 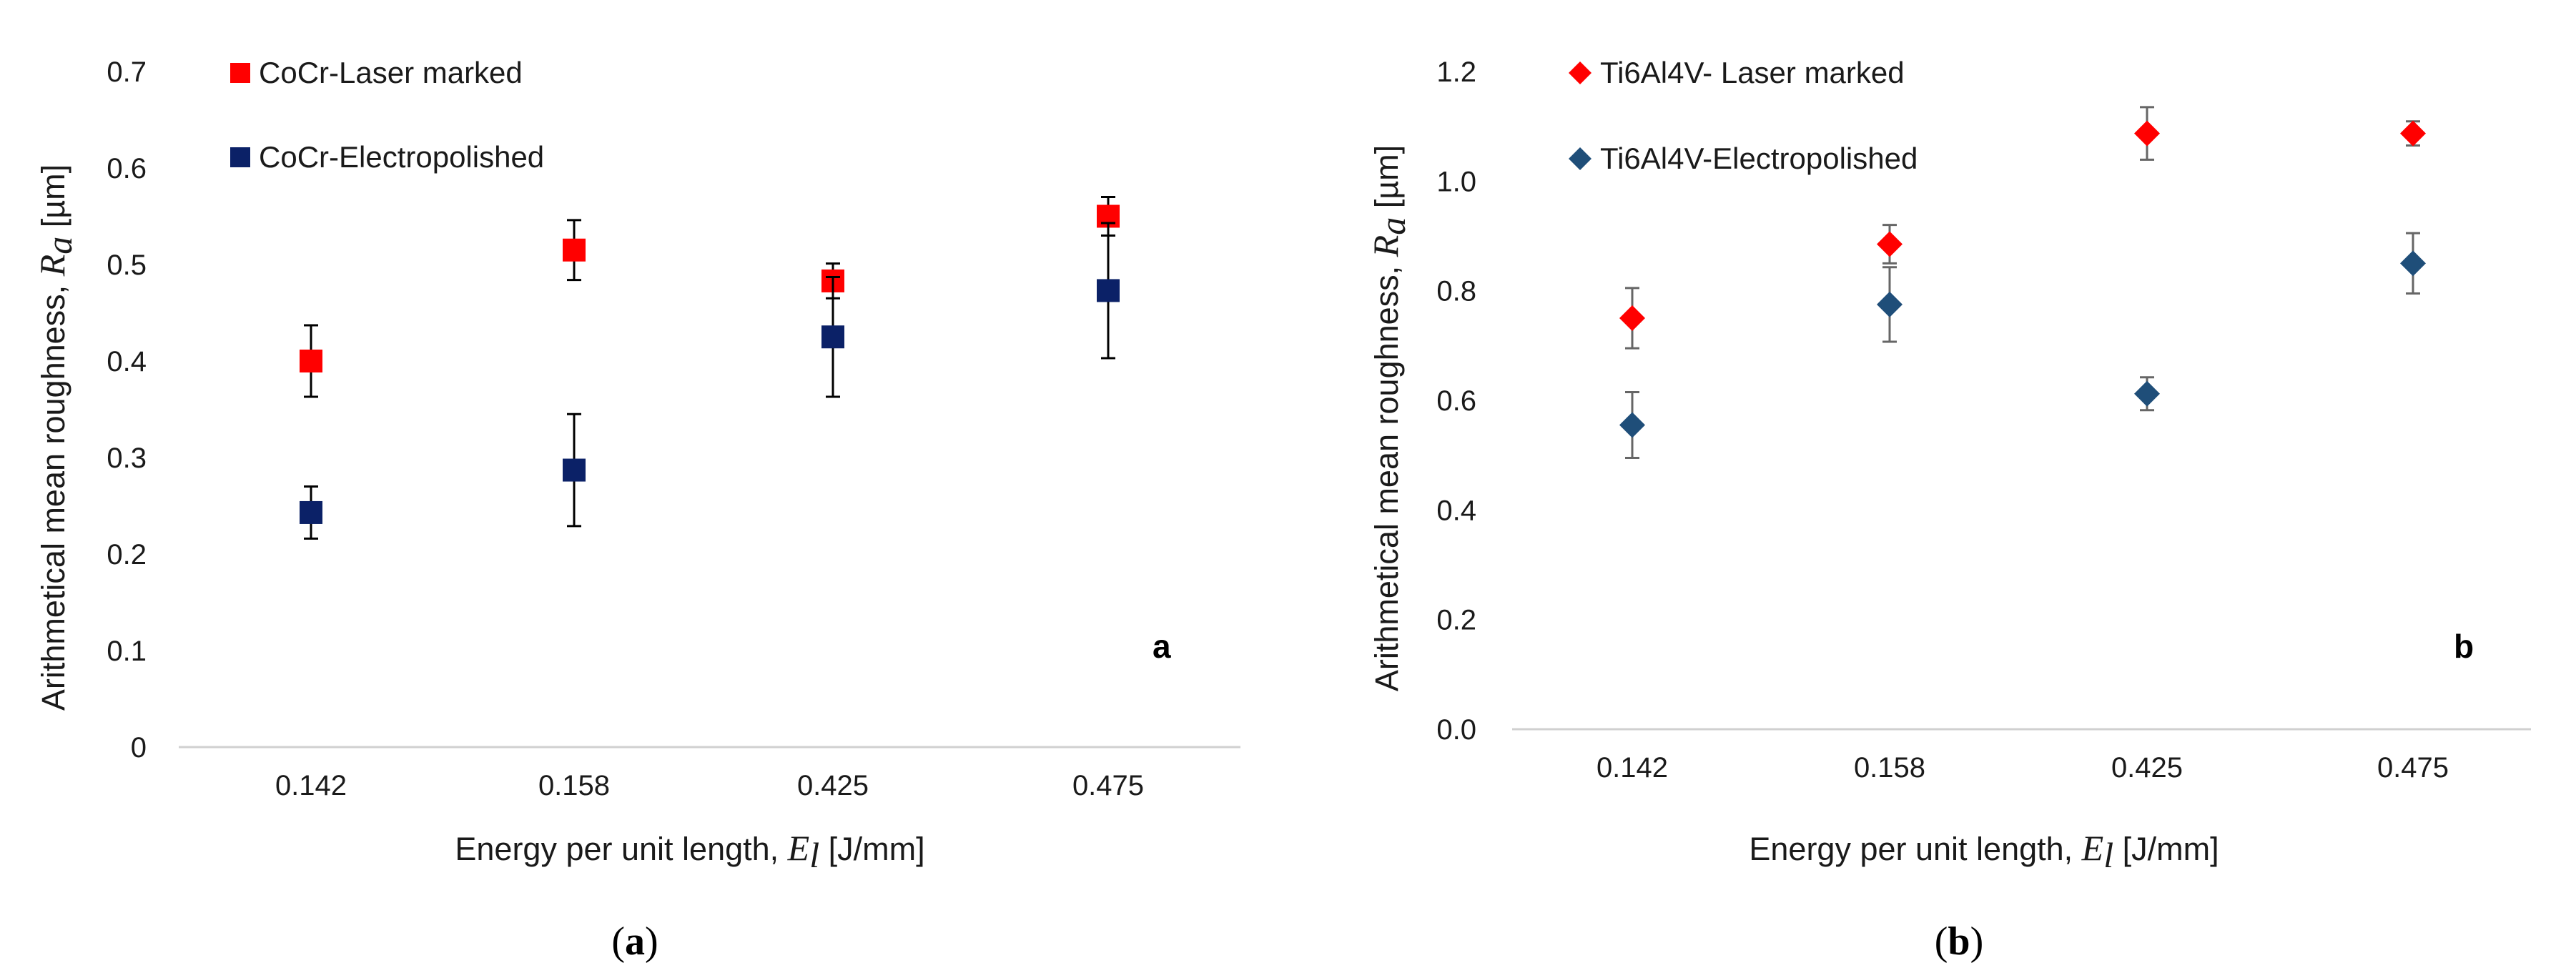 What do you see at coordinates (1580, 72) in the screenshot?
I see `chart-b-legend-marker-laser` at bounding box center [1580, 72].